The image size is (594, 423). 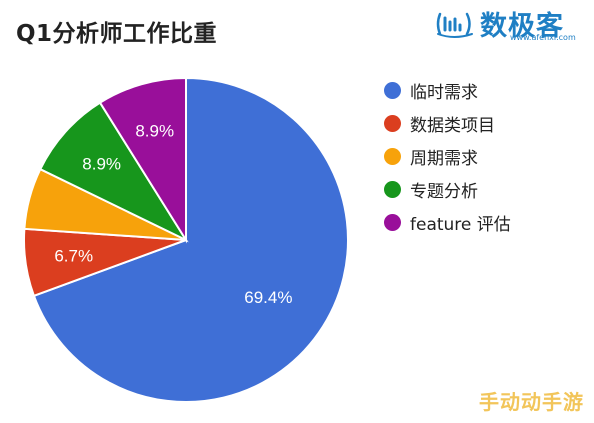 I want to click on legend-label: feature 评估, so click(x=460, y=225).